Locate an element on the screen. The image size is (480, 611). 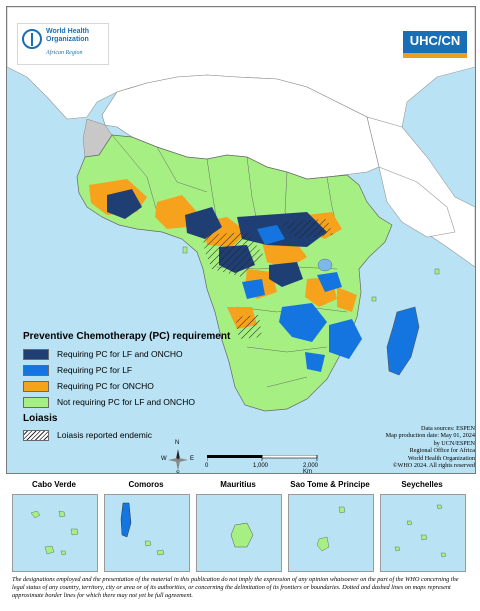
scale-tick: 2,000 Km is located at coordinates (311, 468).